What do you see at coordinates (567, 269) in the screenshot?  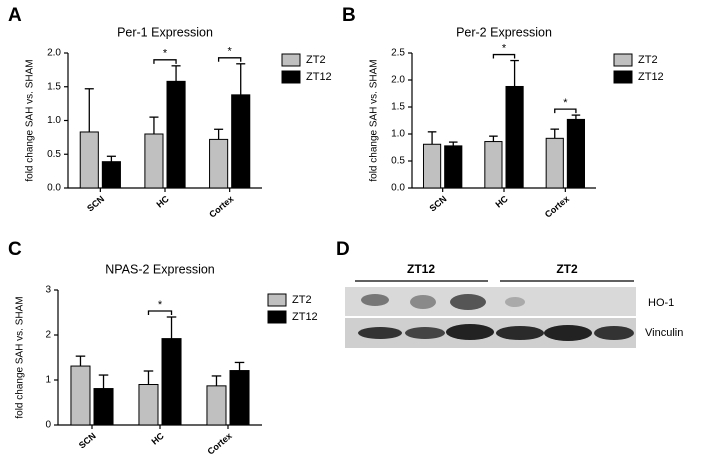 I see `group-label: ZT2` at bounding box center [567, 269].